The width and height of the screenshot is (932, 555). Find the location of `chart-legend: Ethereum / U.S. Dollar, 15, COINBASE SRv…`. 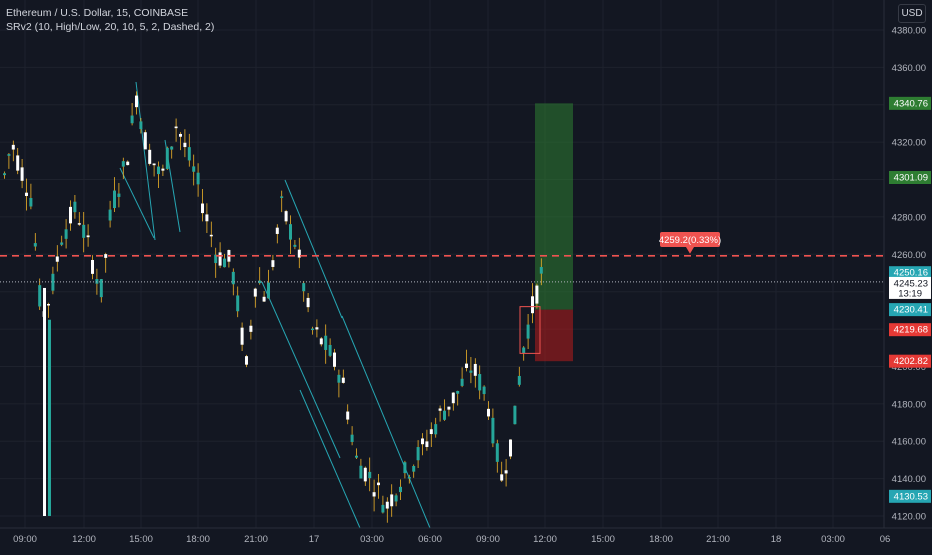

chart-legend: Ethereum / U.S. Dollar, 15, COINBASE SRv… is located at coordinates (110, 20).